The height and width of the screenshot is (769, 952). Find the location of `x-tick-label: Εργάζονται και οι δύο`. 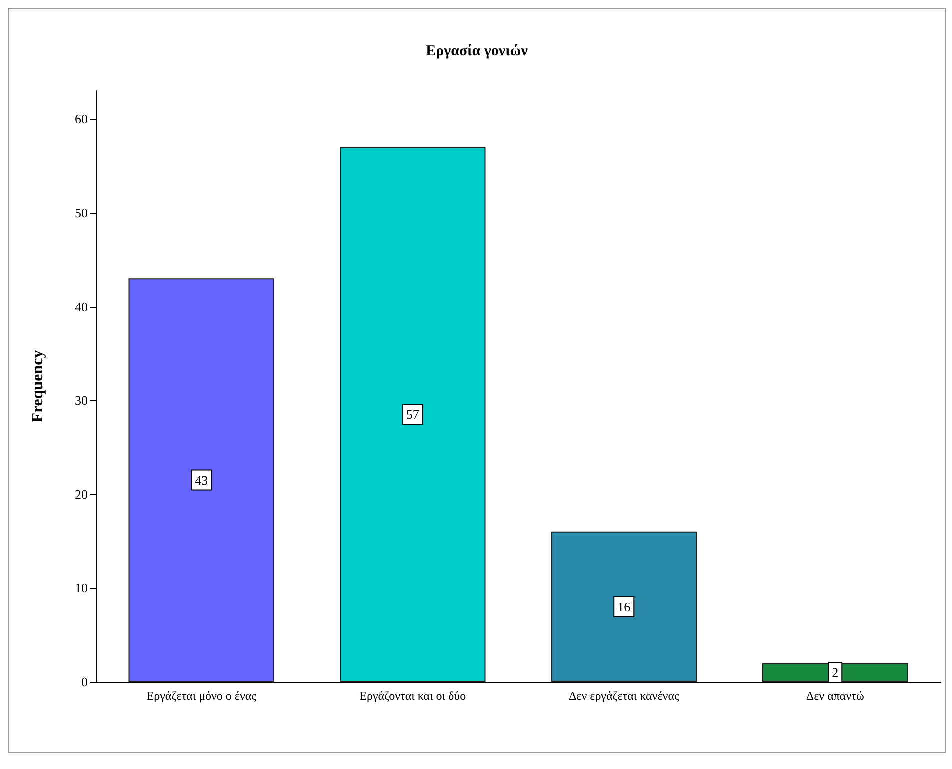

x-tick-label: Εργάζονται και οι δύο is located at coordinates (413, 696).